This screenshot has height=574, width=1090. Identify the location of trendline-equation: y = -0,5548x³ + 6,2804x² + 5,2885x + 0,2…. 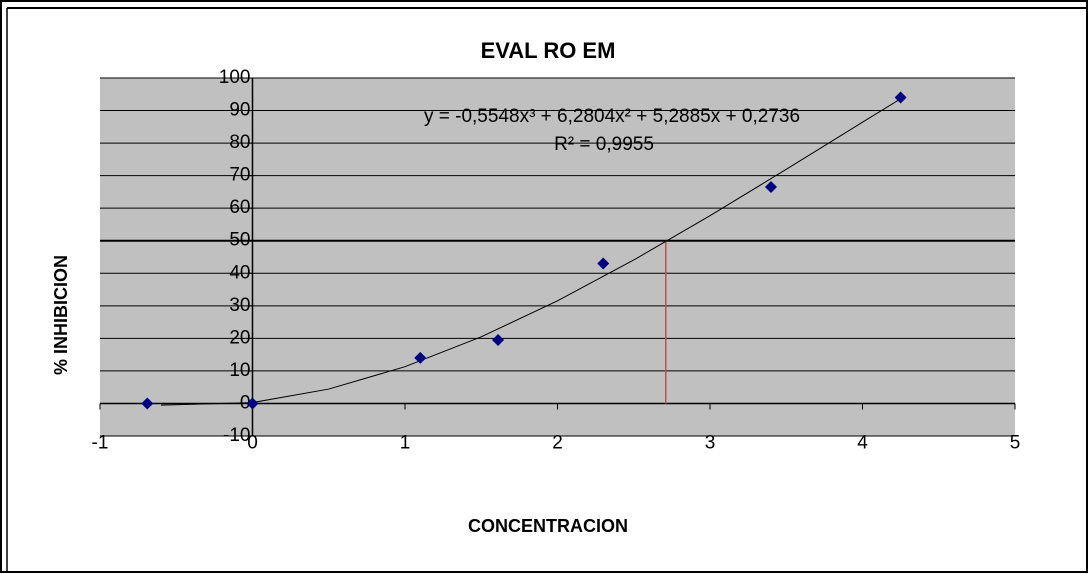
(612, 116).